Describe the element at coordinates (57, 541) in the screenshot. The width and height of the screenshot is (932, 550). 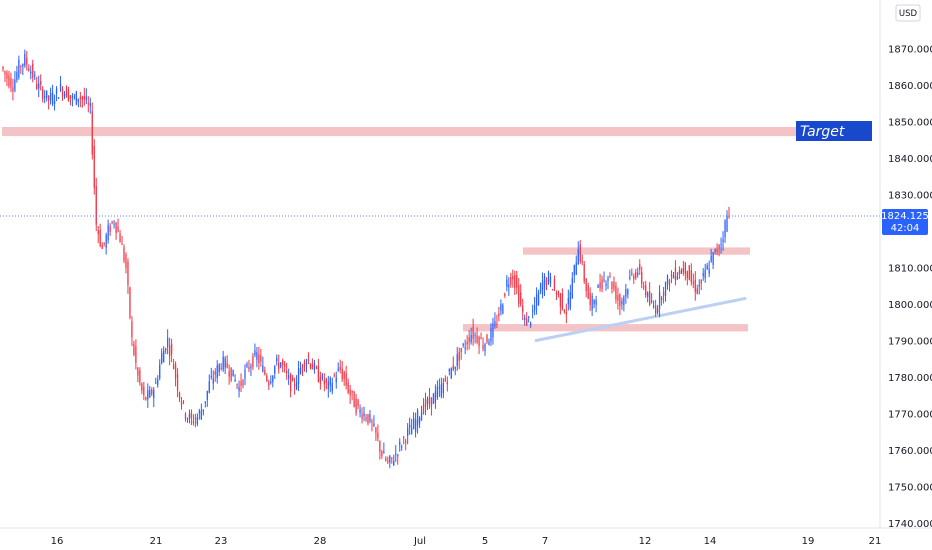
I see `time-tick-label: 16` at that location.